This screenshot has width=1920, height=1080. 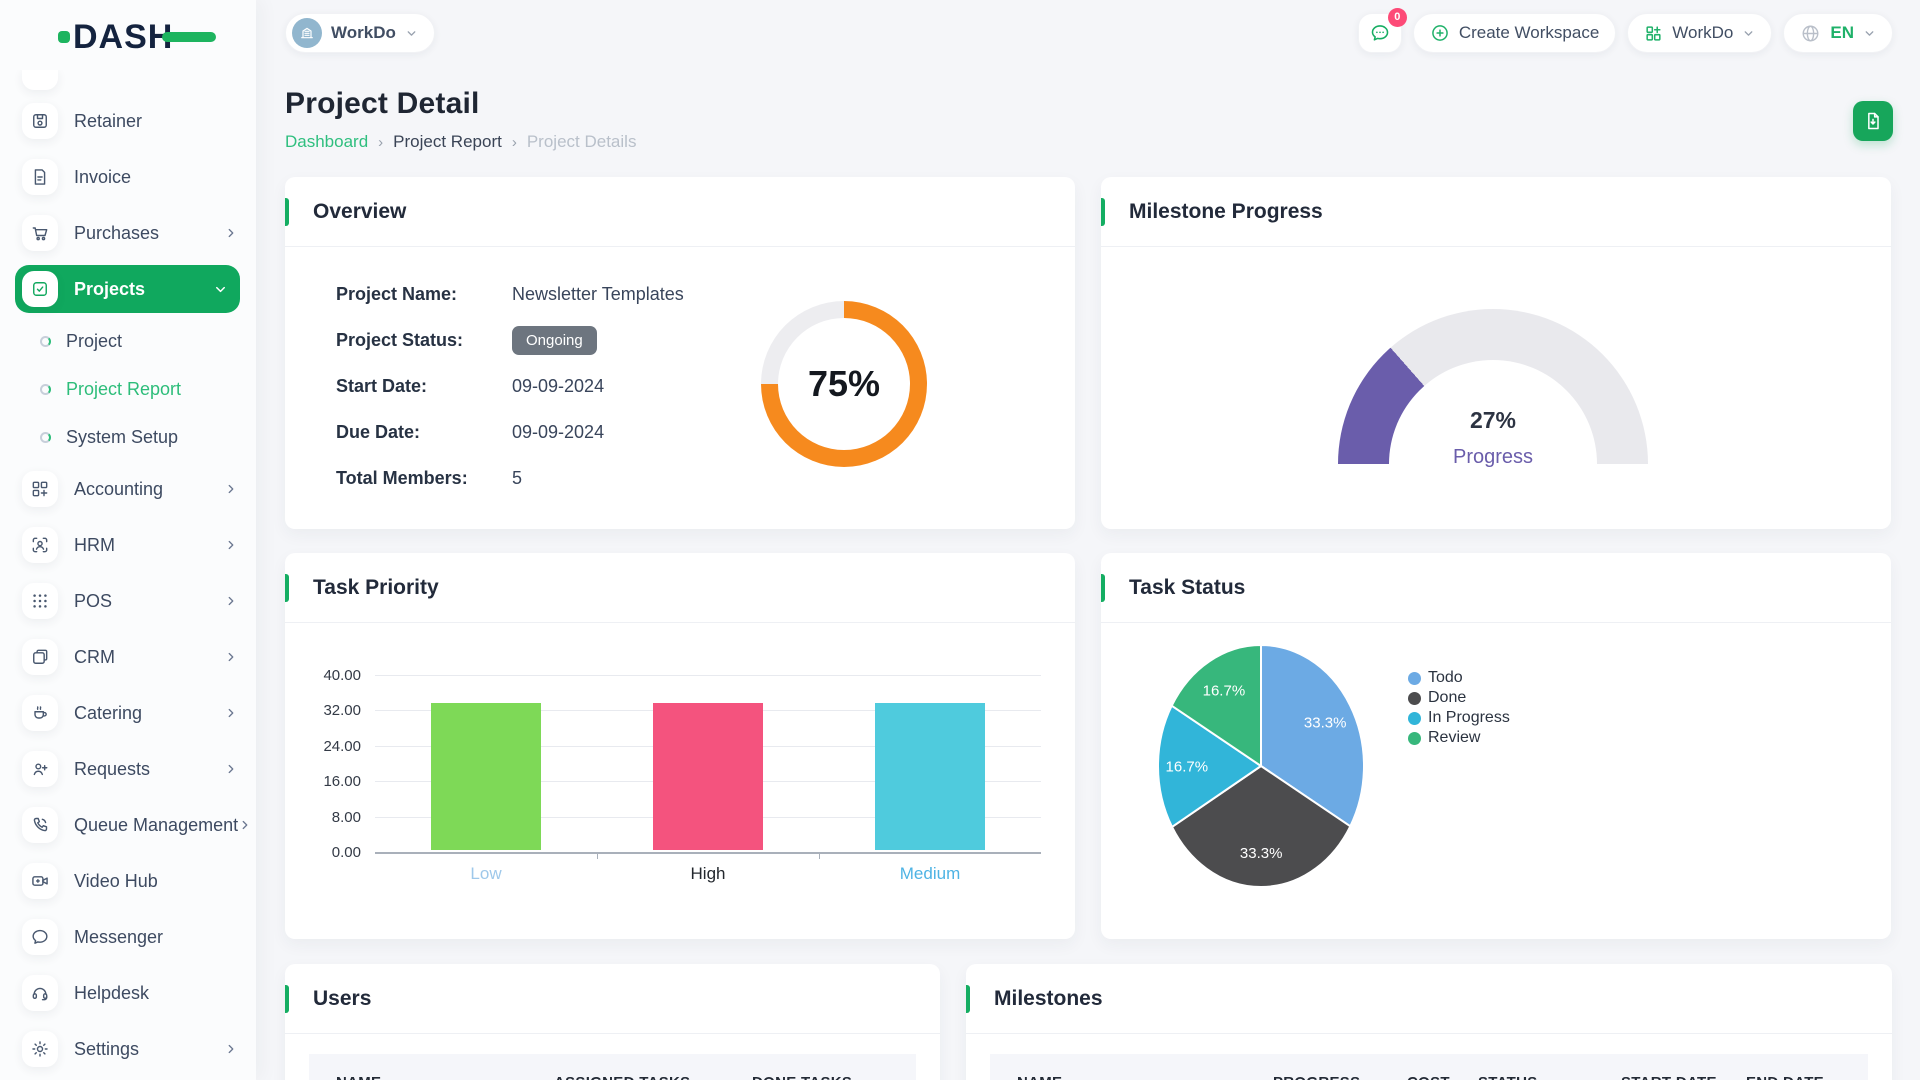 What do you see at coordinates (108, 120) in the screenshot?
I see `sidebar-item-label: Retainer` at bounding box center [108, 120].